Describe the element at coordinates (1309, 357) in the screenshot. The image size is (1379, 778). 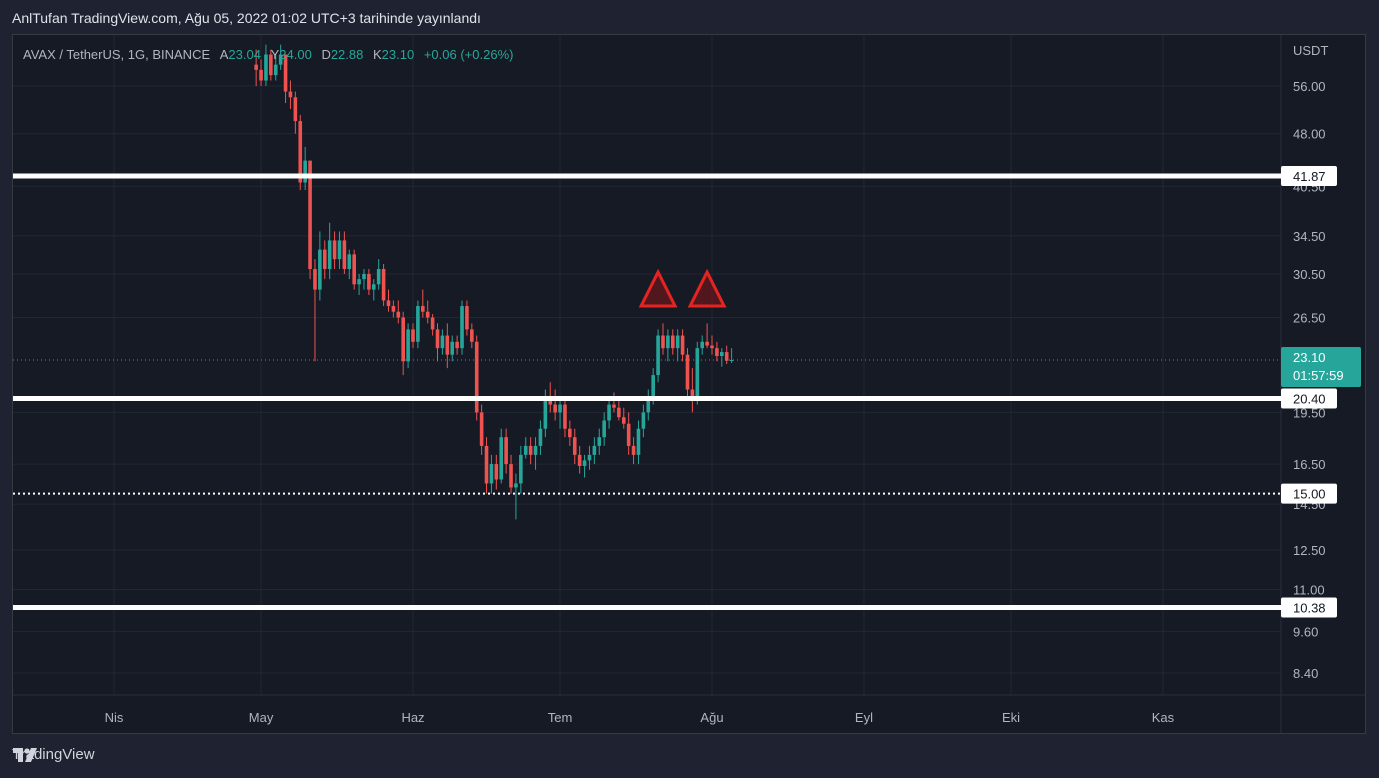
I see `last-price-label: 23.10` at that location.